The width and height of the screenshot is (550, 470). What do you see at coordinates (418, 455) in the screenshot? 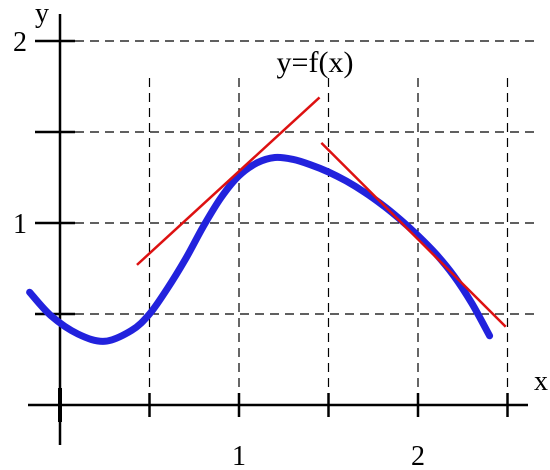
I see `x-tick-label: 2` at bounding box center [418, 455].